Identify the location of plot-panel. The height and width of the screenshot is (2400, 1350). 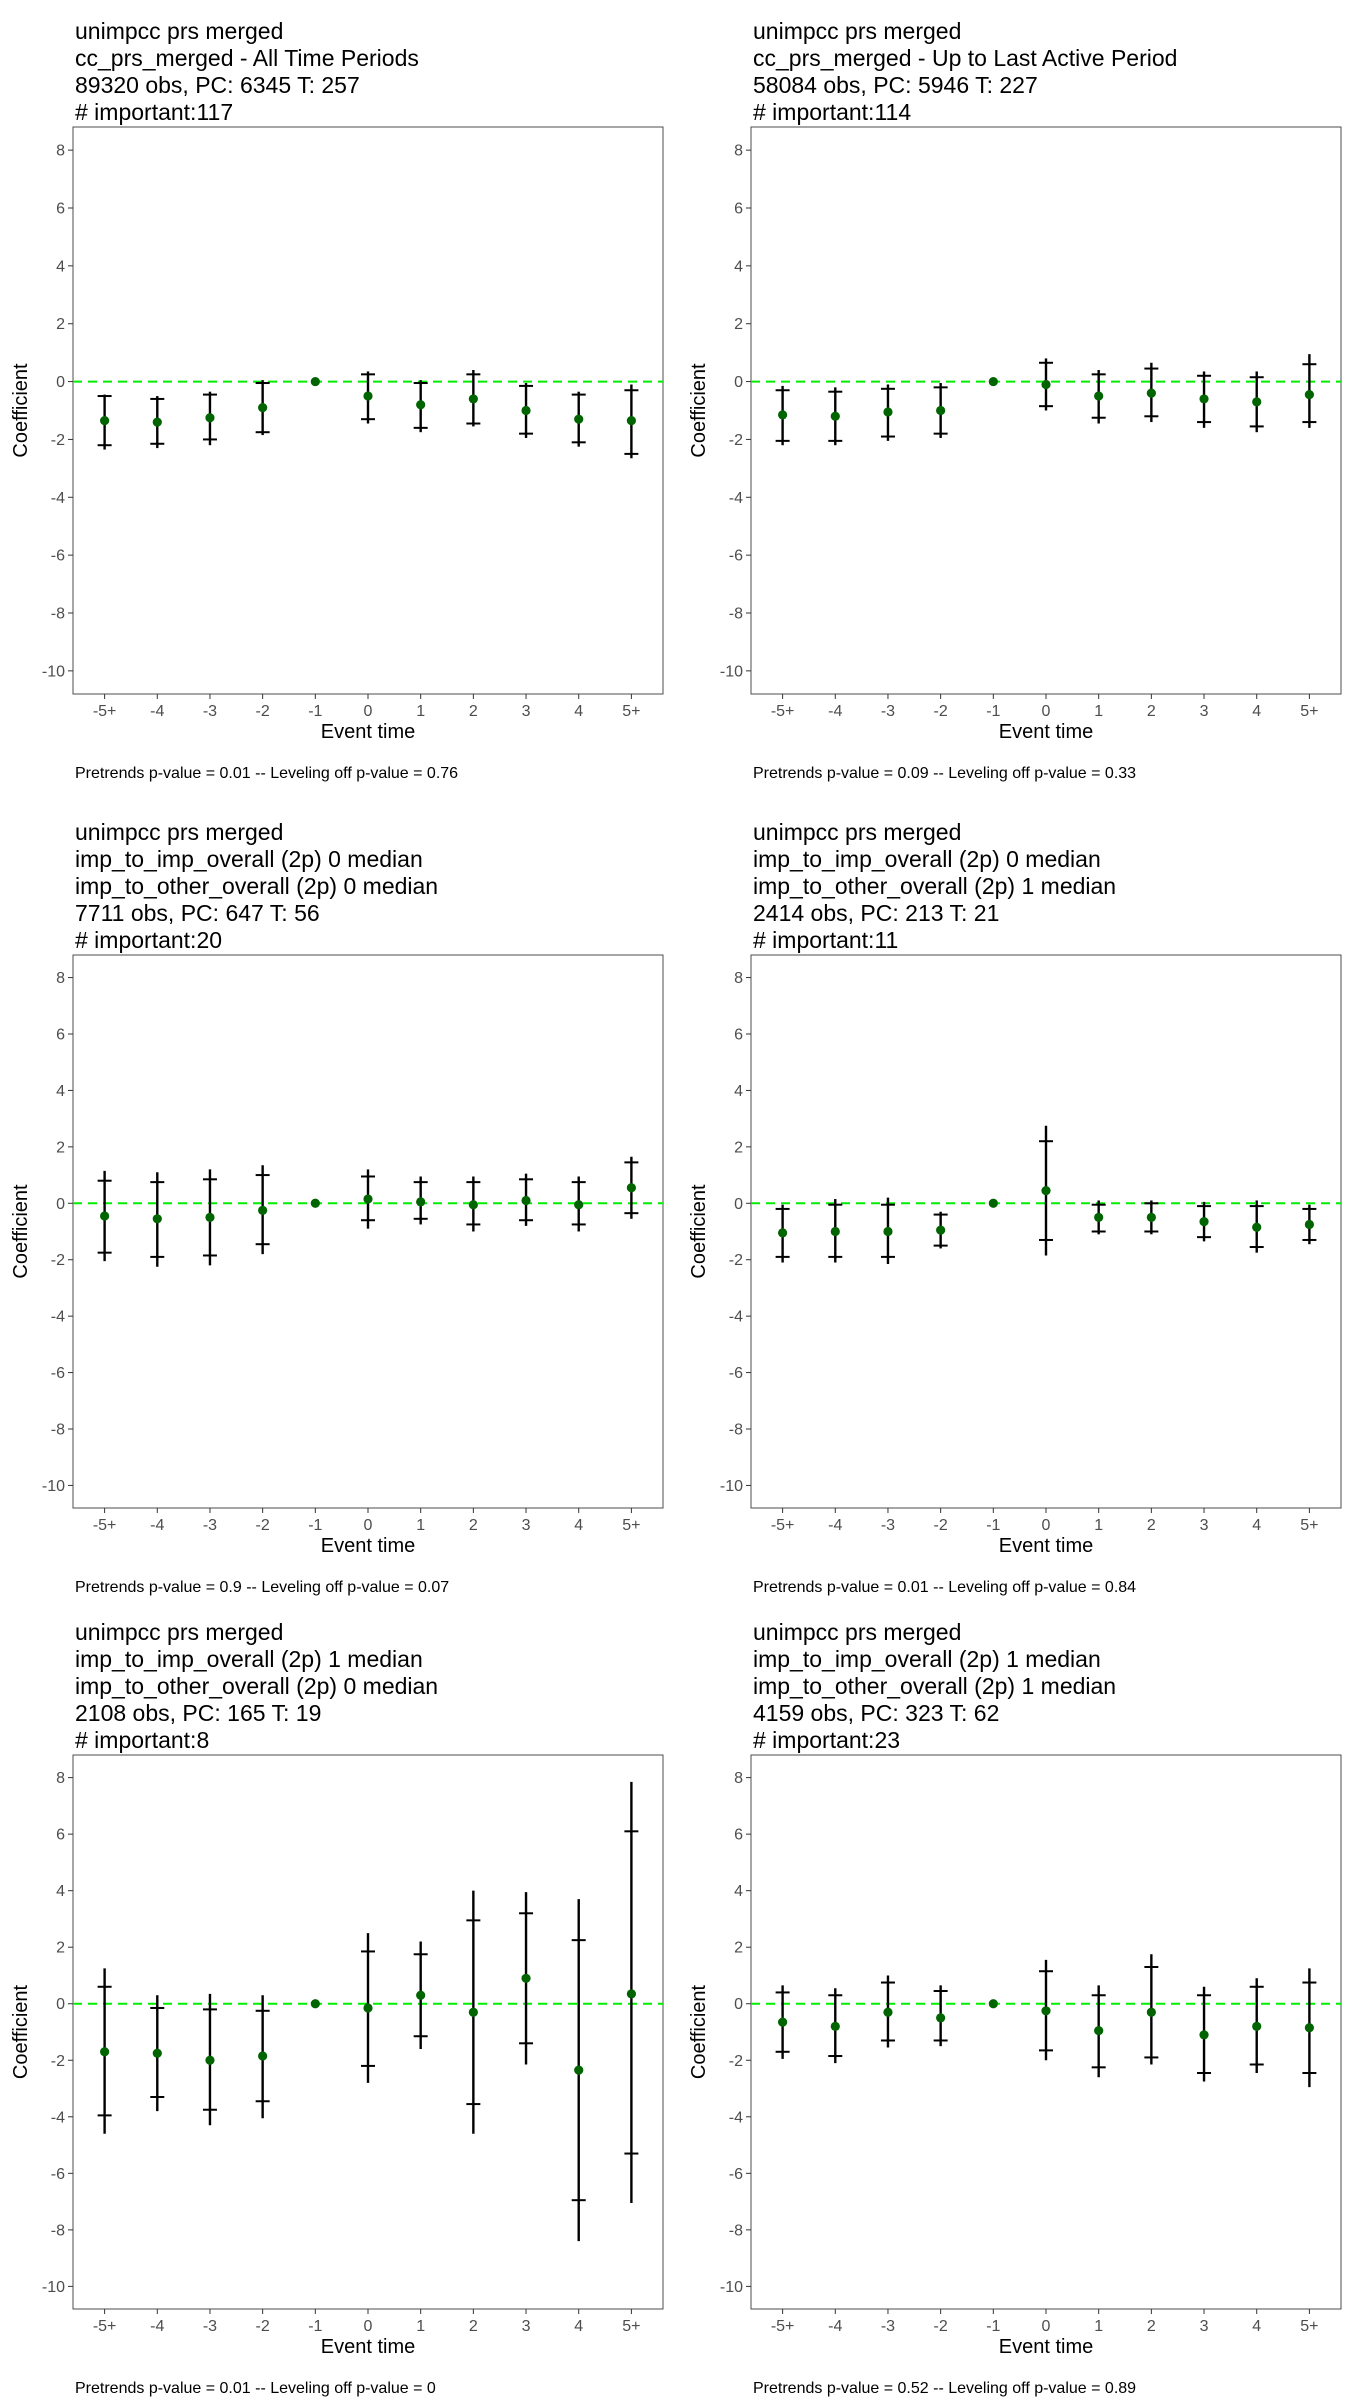
(368, 1231).